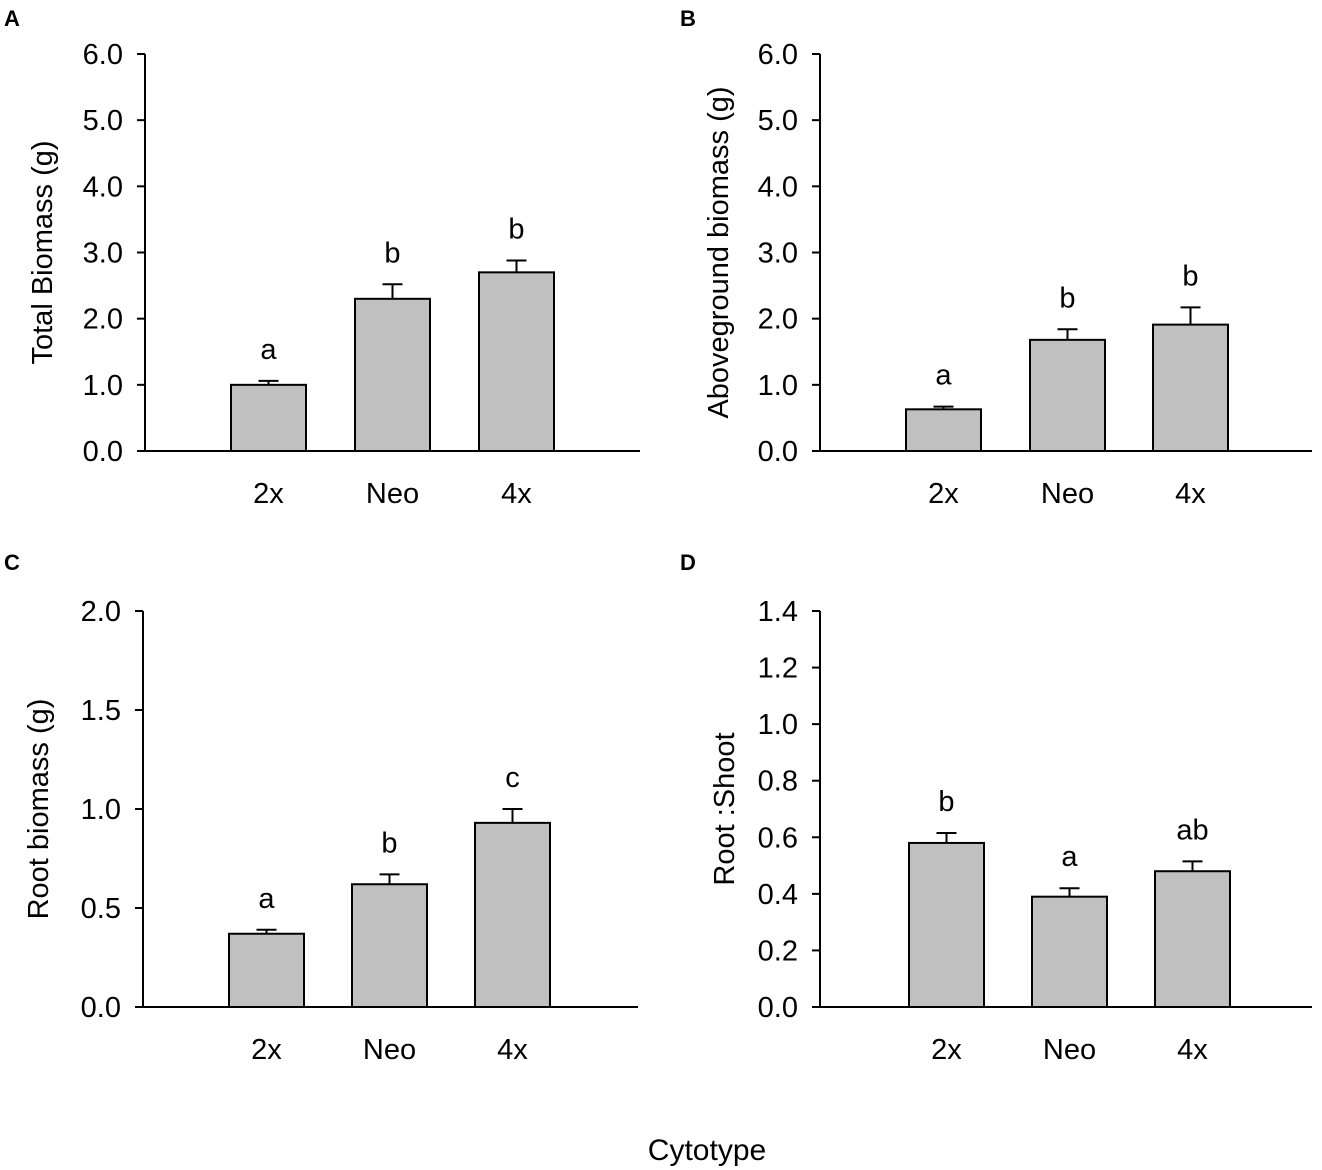 The width and height of the screenshot is (1322, 1170). What do you see at coordinates (778, 612) in the screenshot?
I see `y-tick-label: 1.4` at bounding box center [778, 612].